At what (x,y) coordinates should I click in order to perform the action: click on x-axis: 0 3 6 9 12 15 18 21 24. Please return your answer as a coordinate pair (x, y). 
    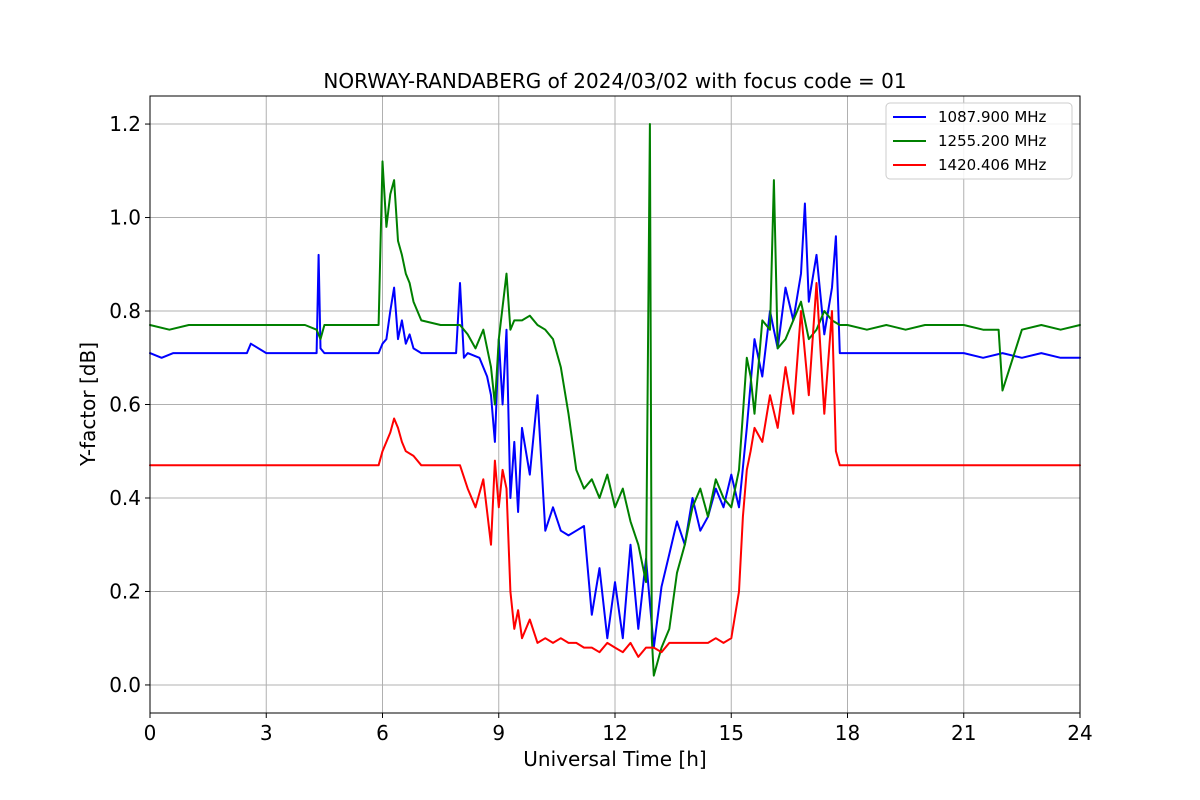
    Looking at the image, I should click on (618, 729).